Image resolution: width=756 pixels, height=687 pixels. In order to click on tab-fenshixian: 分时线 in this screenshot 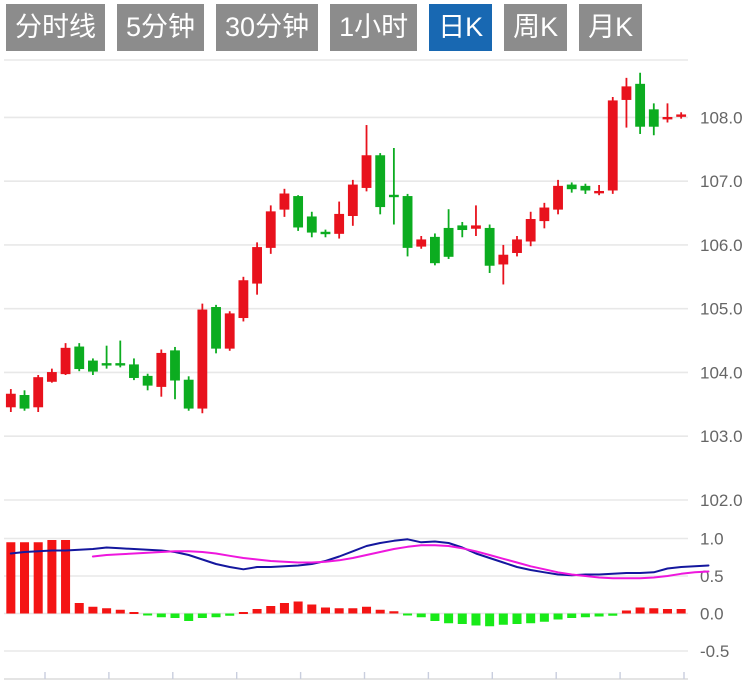, I will do `click(55, 27)`.